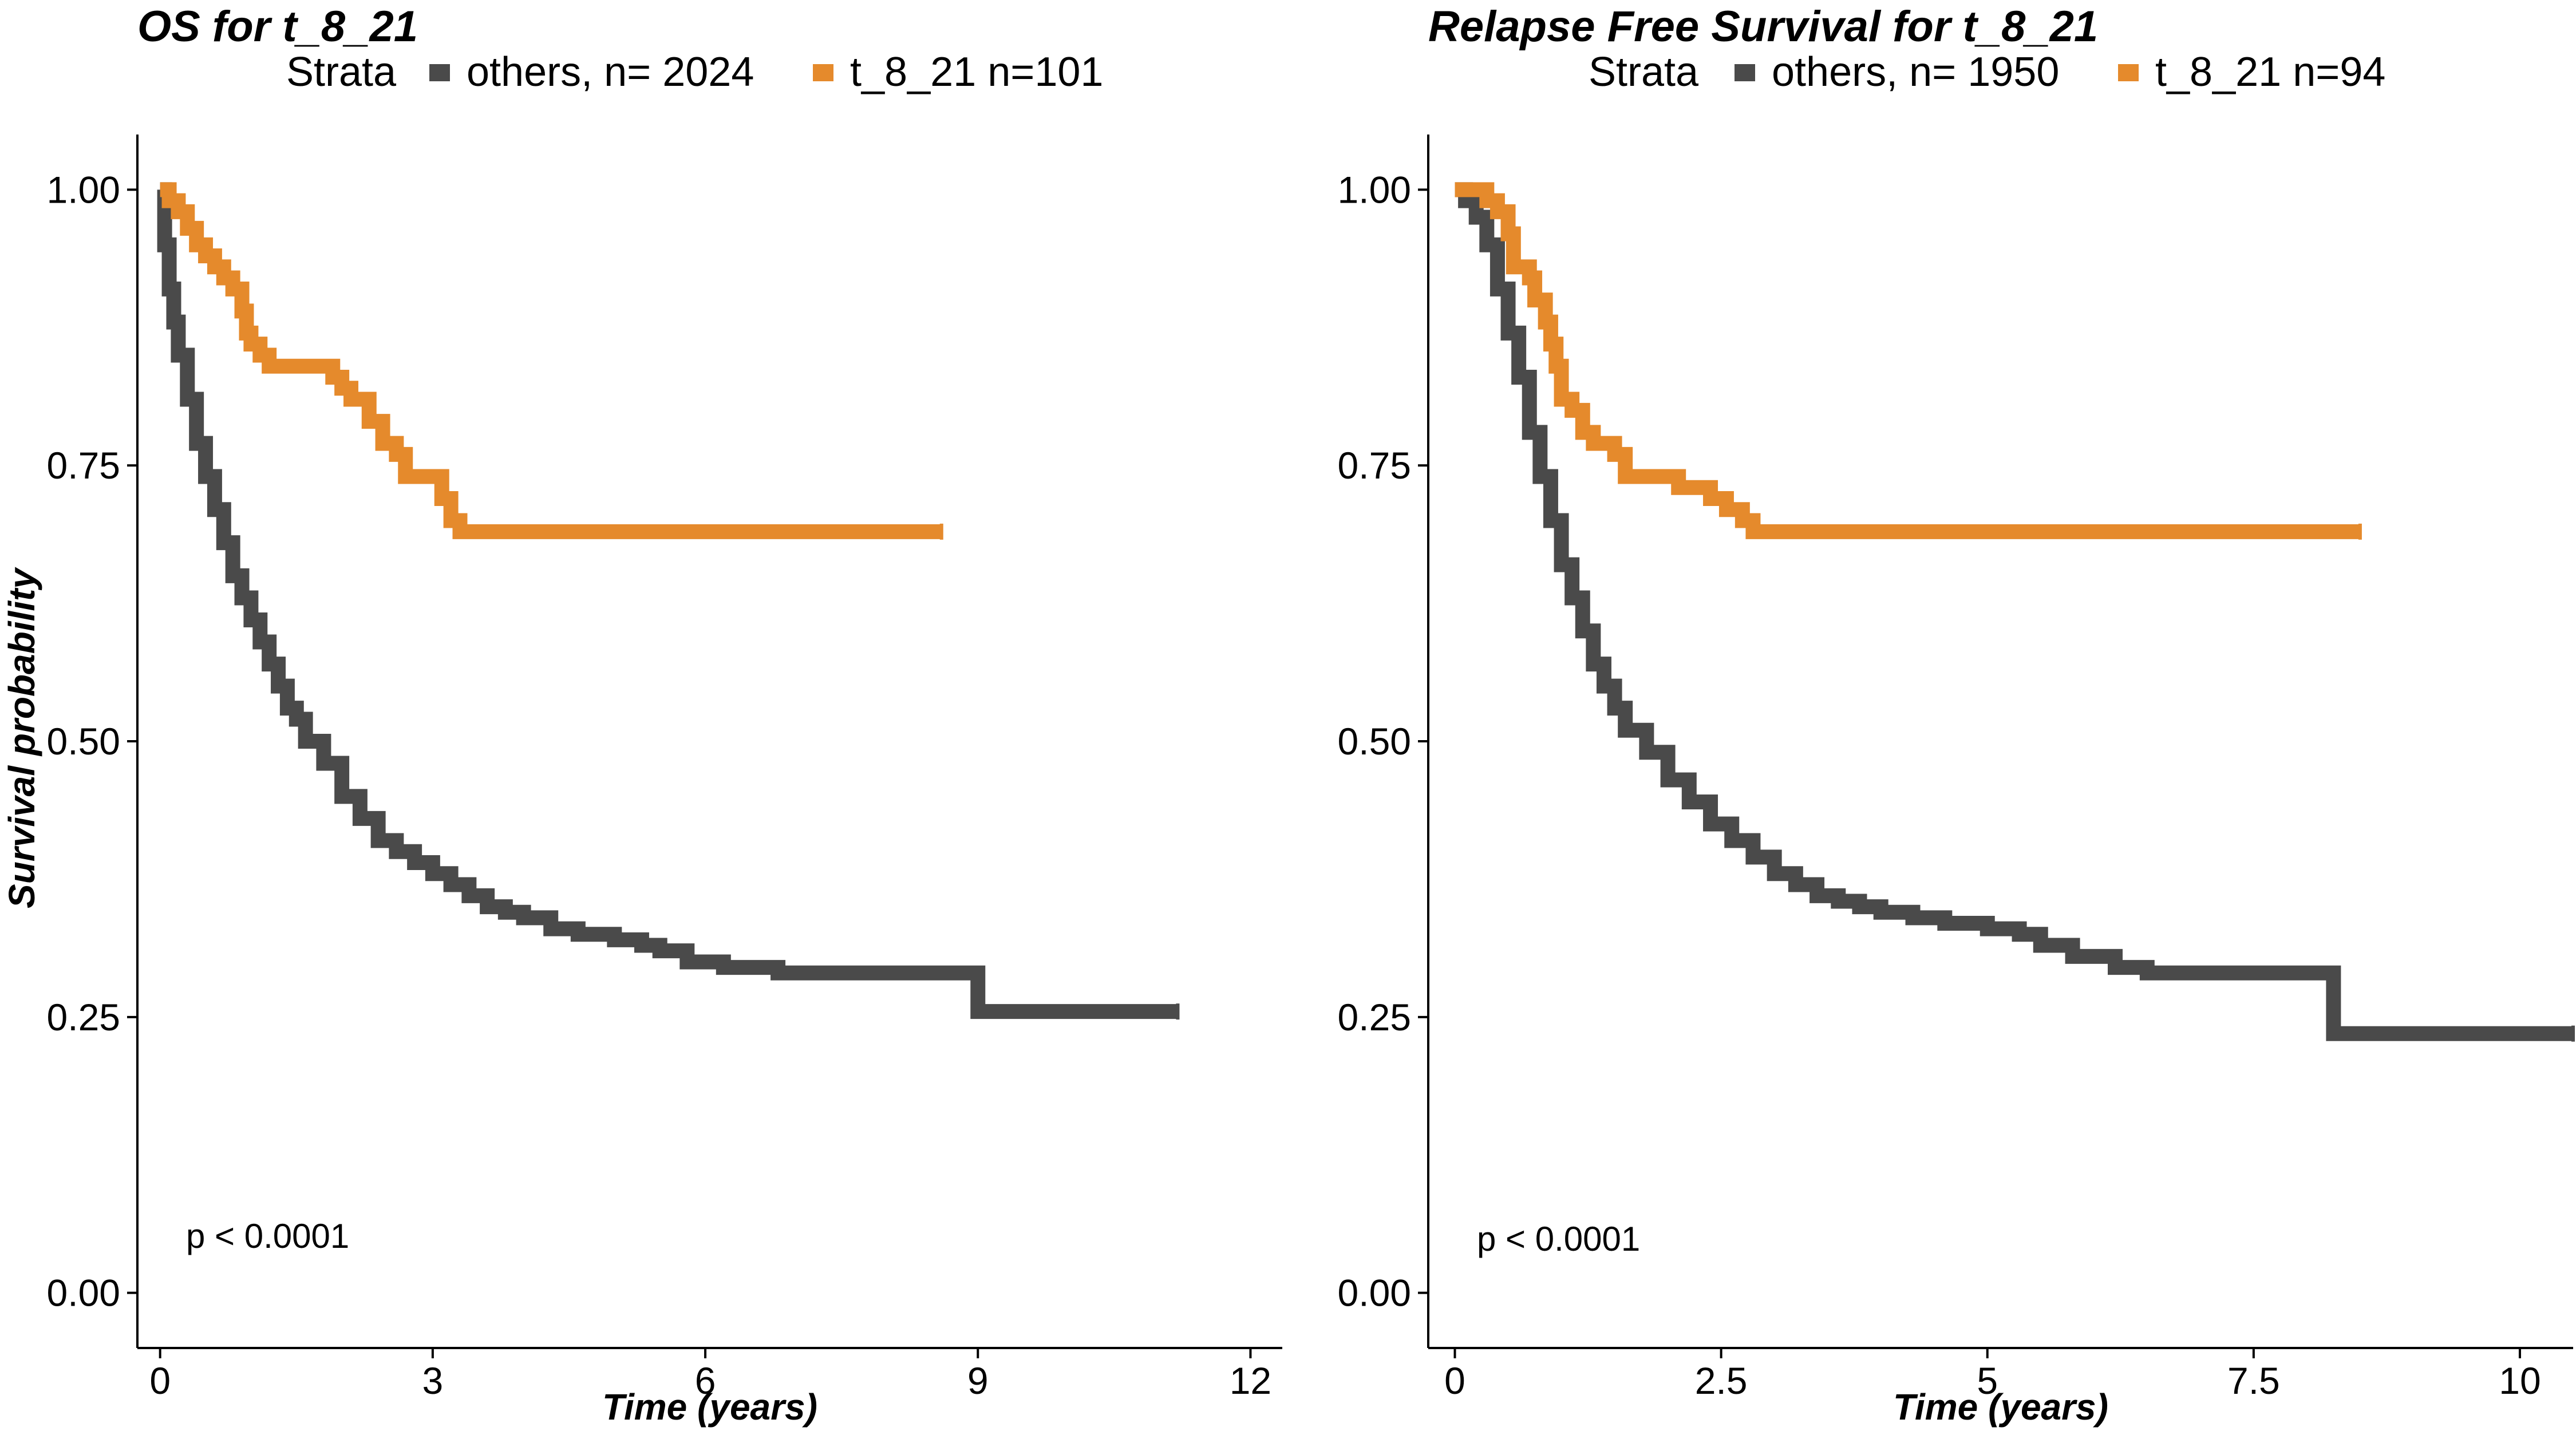 This screenshot has height=1431, width=2576. I want to click on legend-label-others: others, n= 1950, so click(1915, 72).